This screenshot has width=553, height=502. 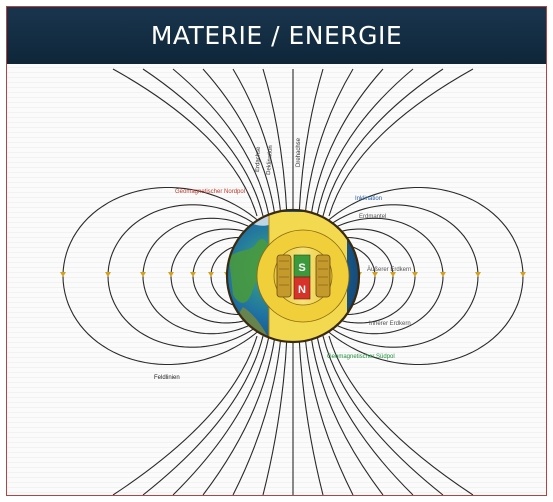 What do you see at coordinates (258, 159) in the screenshot?
I see `axis-label-erdachse: Erdachse` at bounding box center [258, 159].